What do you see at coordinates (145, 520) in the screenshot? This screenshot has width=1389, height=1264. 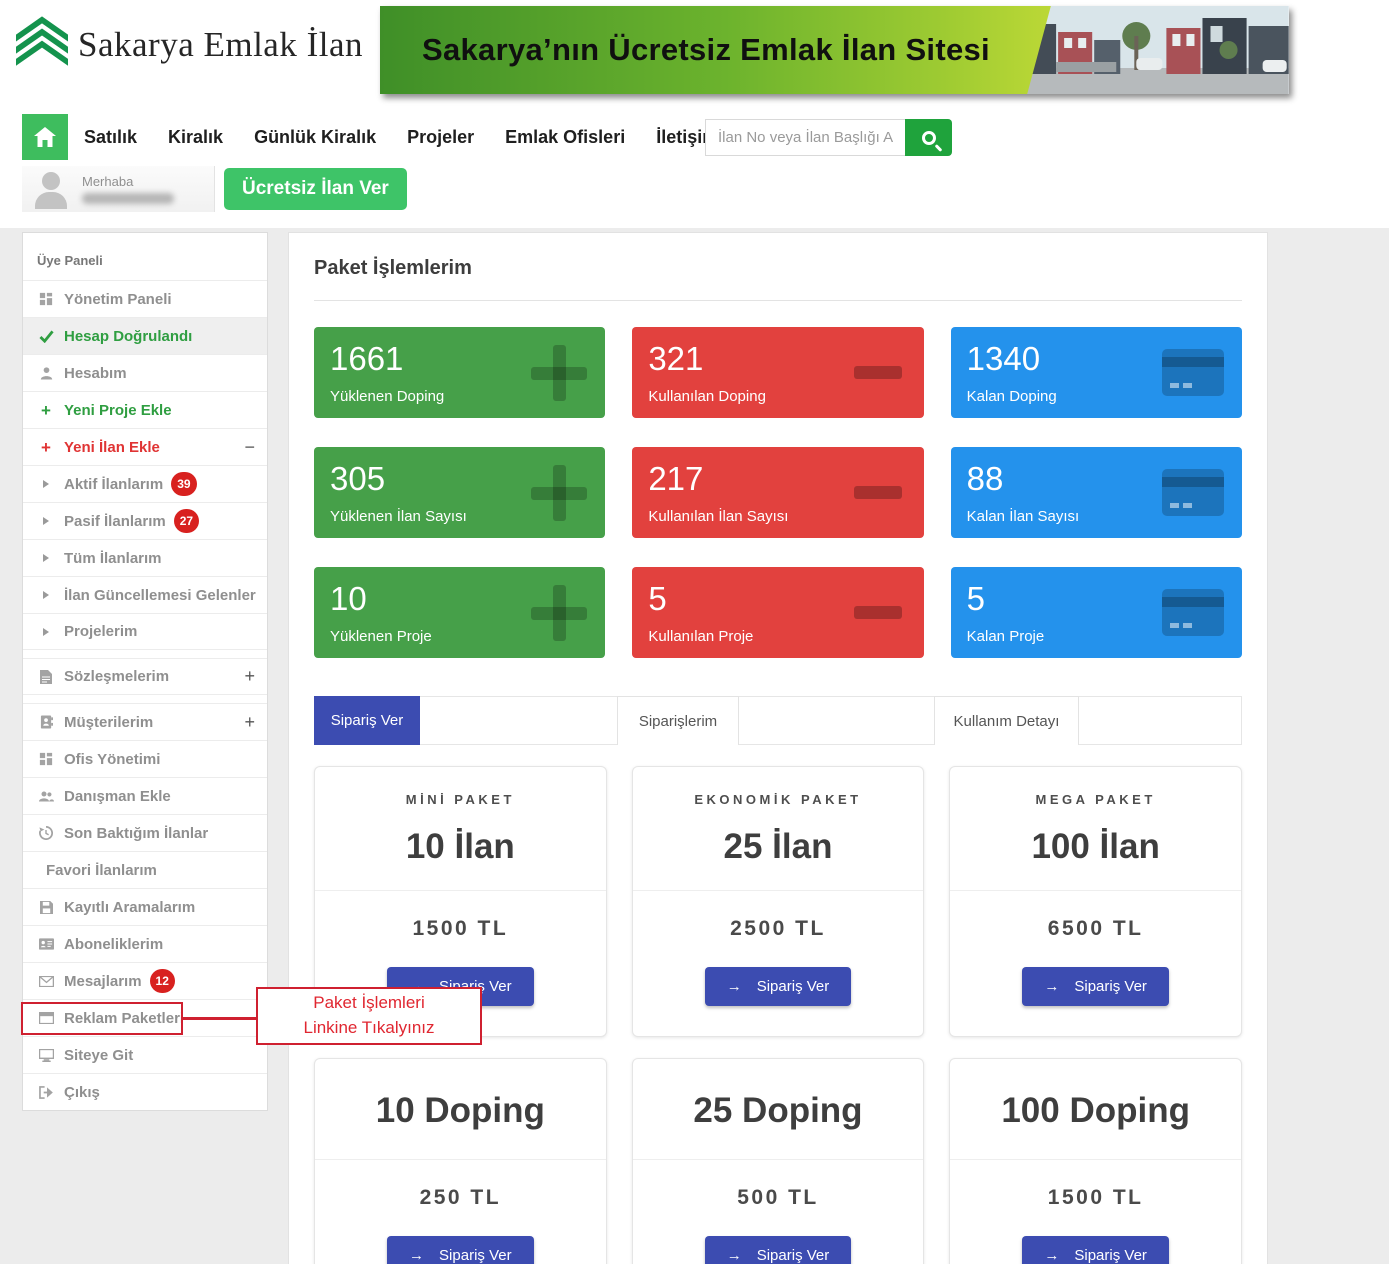 I see `sidebar-item-pasif-i-lanlar-m: Pasif İlanlarım 27` at bounding box center [145, 520].